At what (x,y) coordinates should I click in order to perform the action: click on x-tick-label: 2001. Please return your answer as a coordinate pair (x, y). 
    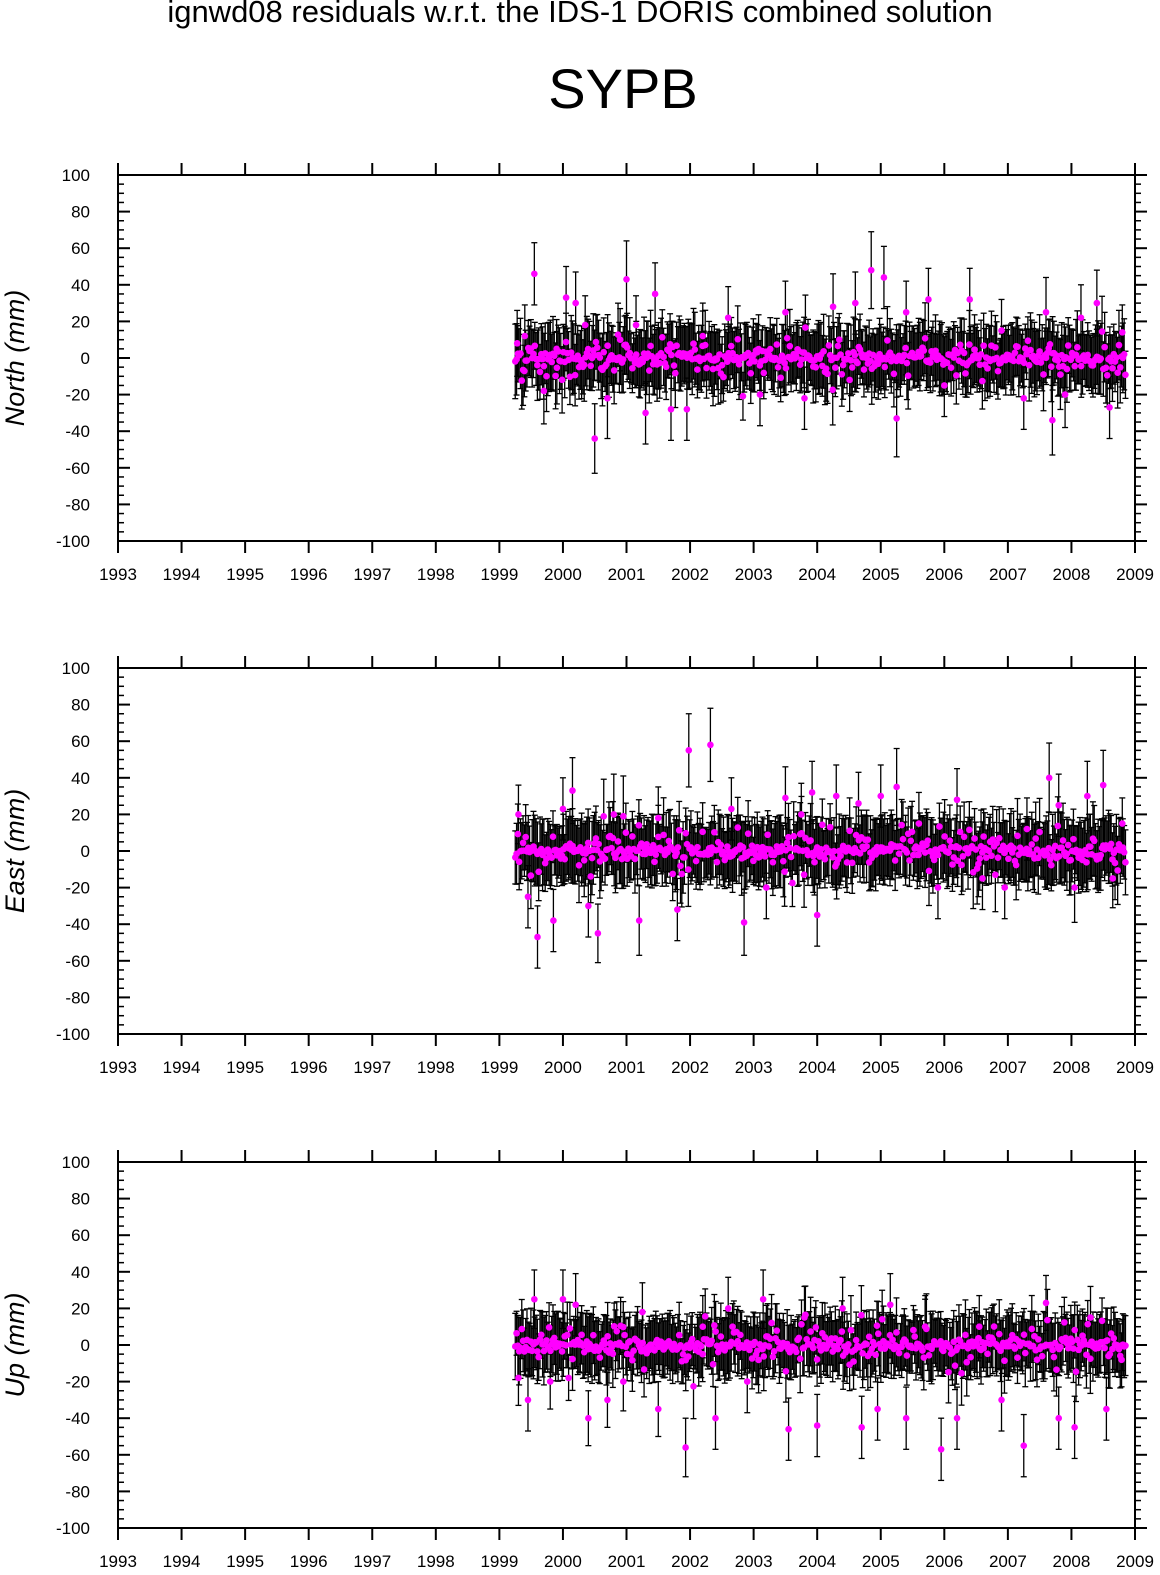
    Looking at the image, I should click on (627, 574).